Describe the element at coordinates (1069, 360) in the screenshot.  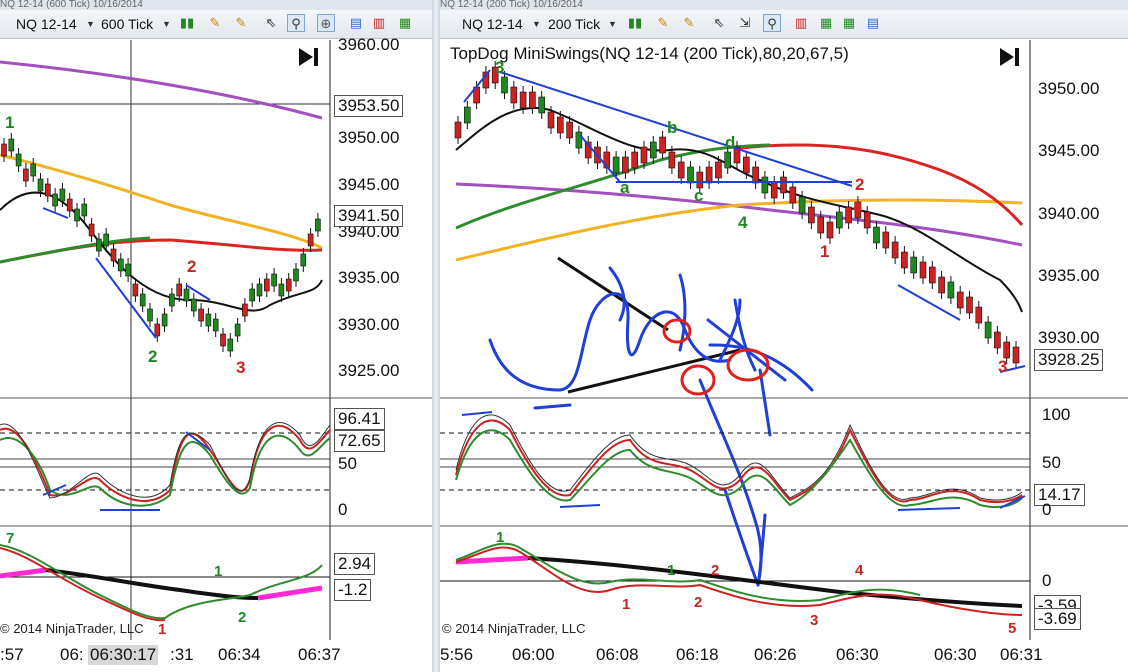
I see `last-price-box: 3928.25` at that location.